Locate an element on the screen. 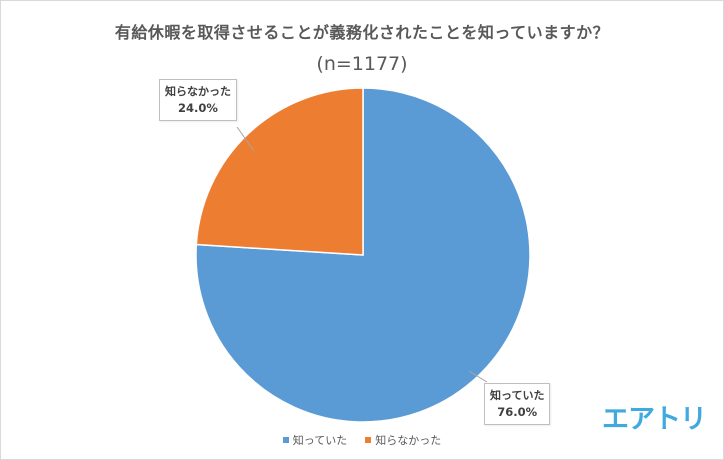 The height and width of the screenshot is (460, 724). chart-subtitle: (n=1177) is located at coordinates (362, 64).